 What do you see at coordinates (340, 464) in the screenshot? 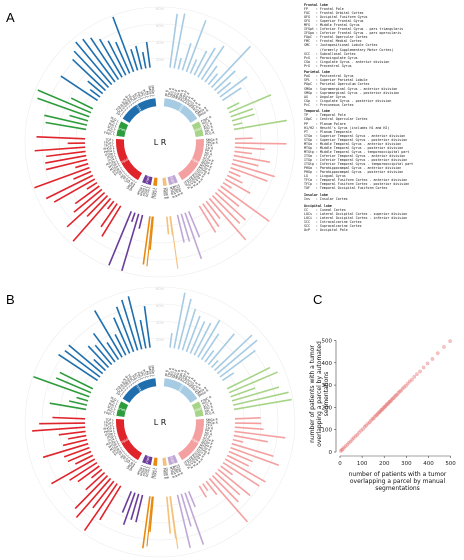
I see `x-tick-label: 0` at bounding box center [340, 464].